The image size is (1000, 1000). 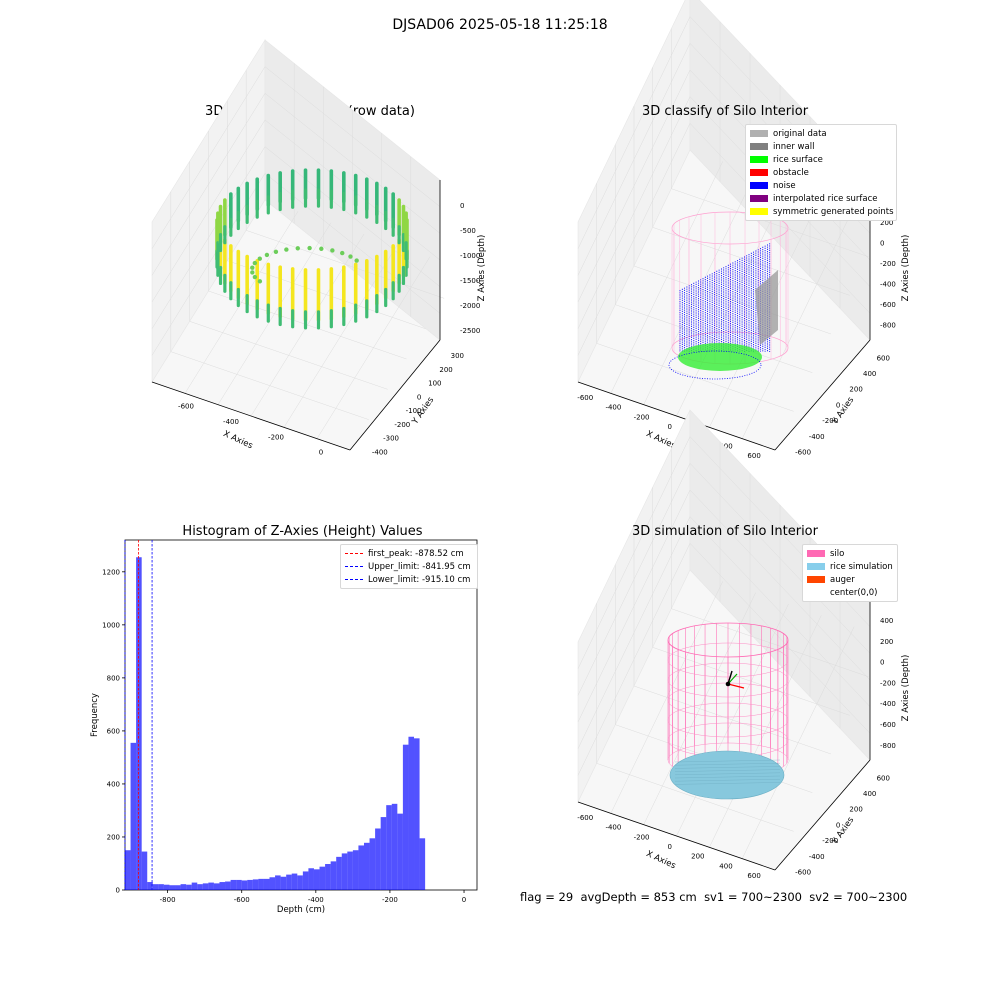 What do you see at coordinates (800, 133) in the screenshot?
I see `legend-label: original data` at bounding box center [800, 133].